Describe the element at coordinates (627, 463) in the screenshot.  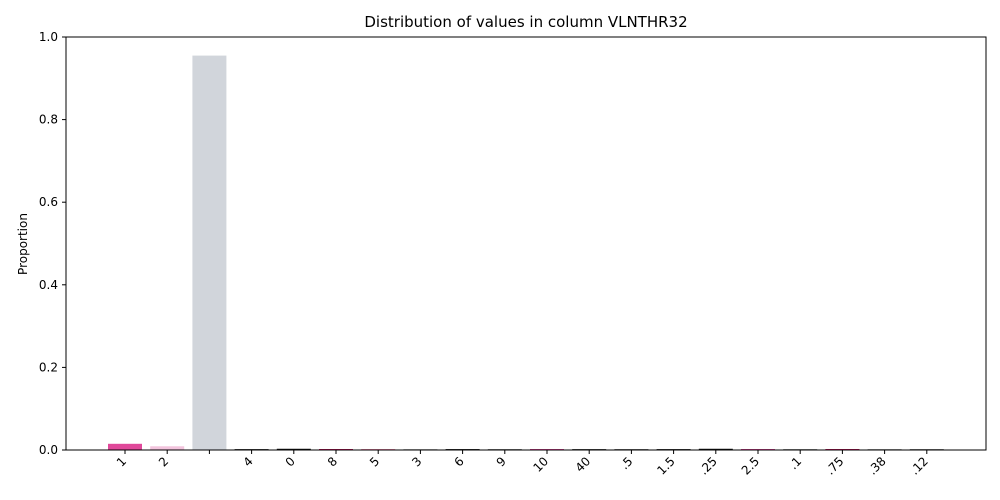
I see `x-tick-label: .5` at that location.